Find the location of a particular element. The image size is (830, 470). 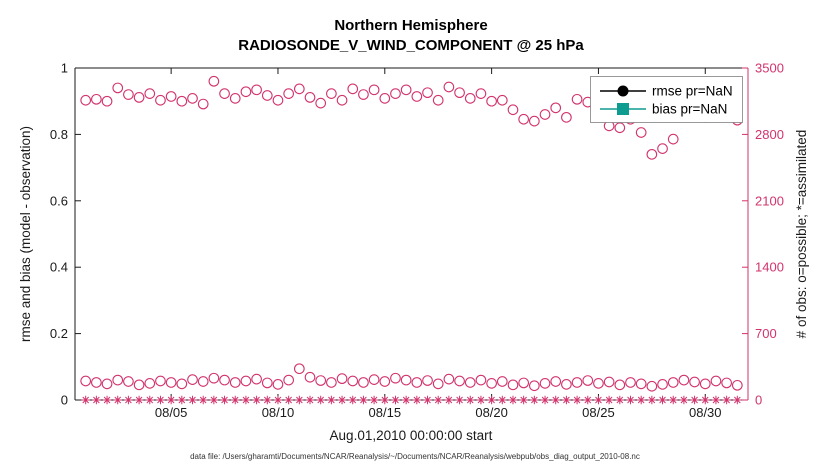

legend-box is located at coordinates (666, 99).